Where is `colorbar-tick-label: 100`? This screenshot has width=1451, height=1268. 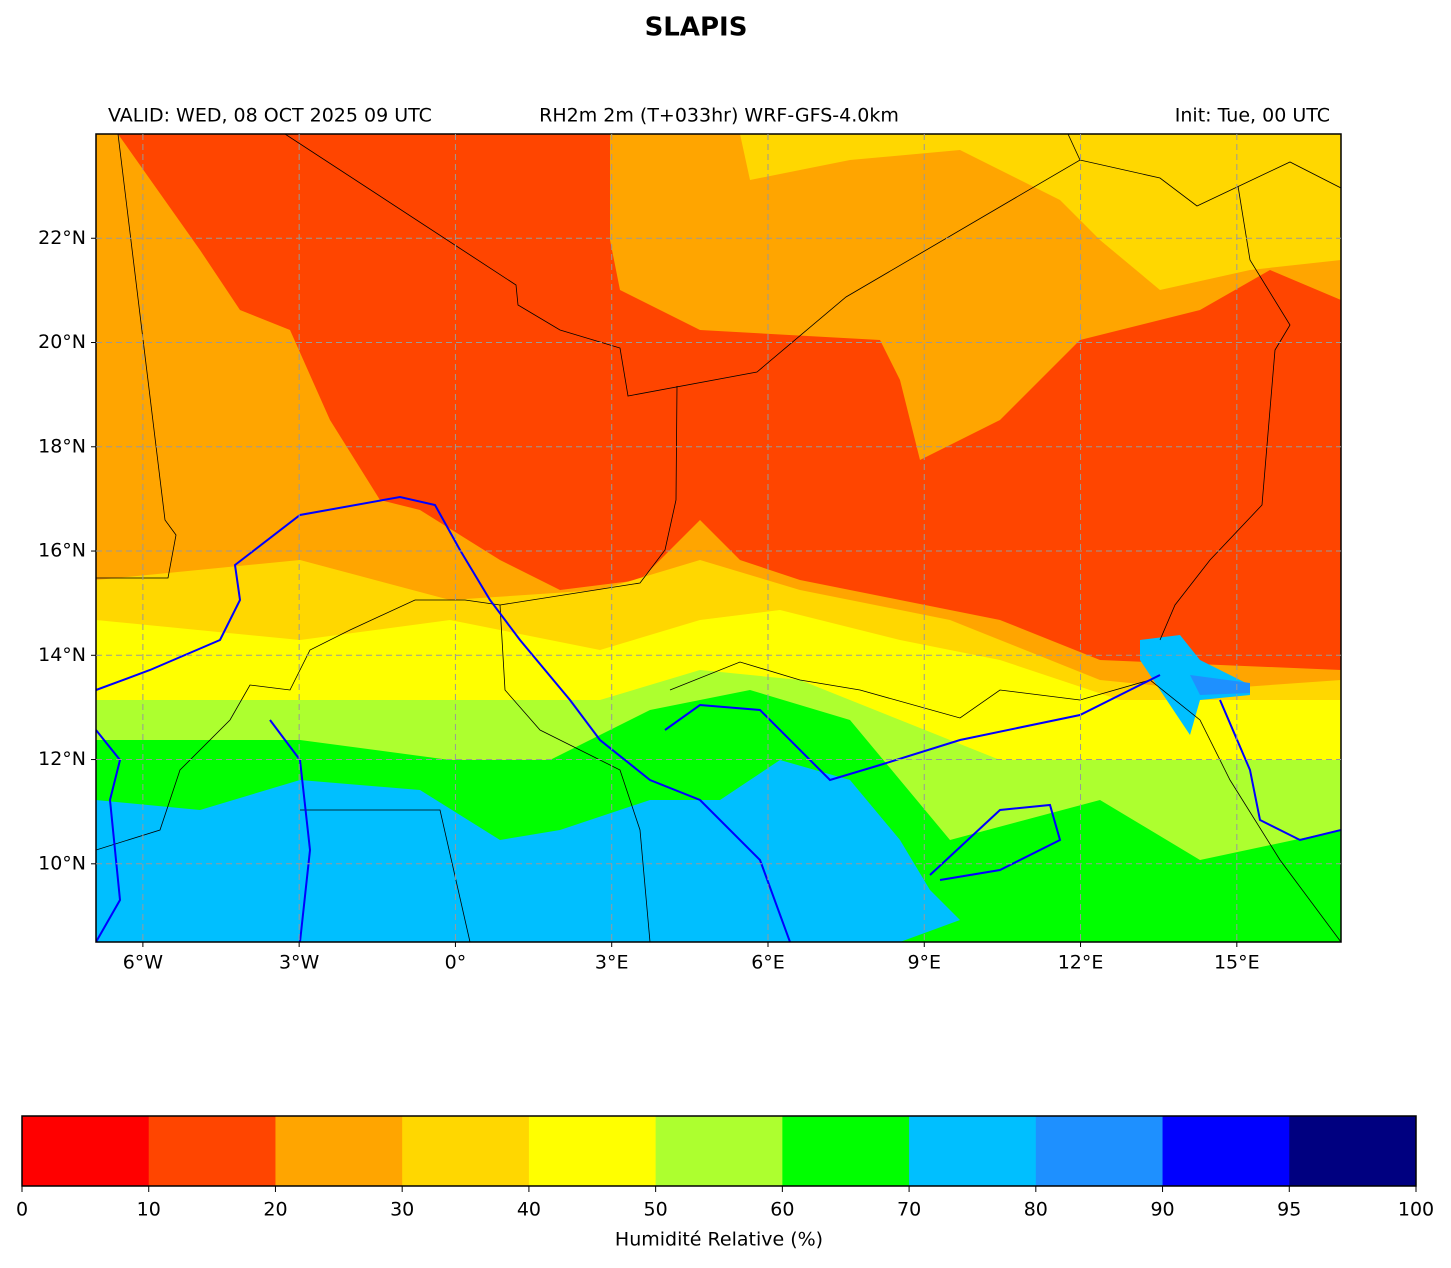 colorbar-tick-label: 100 is located at coordinates (1416, 1210).